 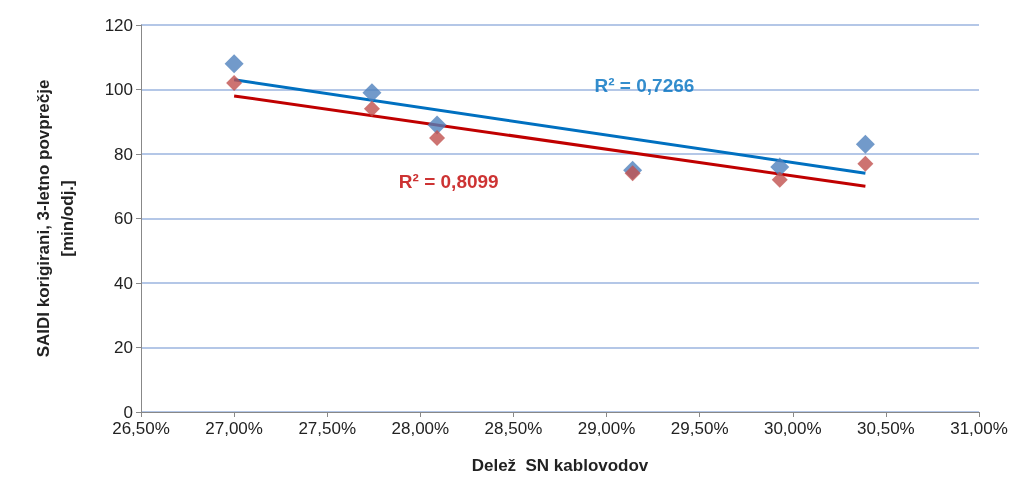 I want to click on x-tick-label: 26,50%, so click(x=141, y=428).